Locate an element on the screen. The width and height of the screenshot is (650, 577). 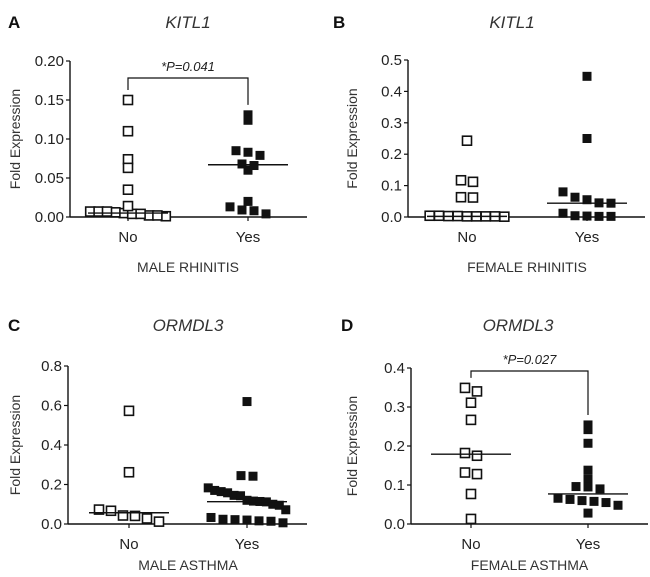
panel-letter: B is located at coordinates (339, 22).